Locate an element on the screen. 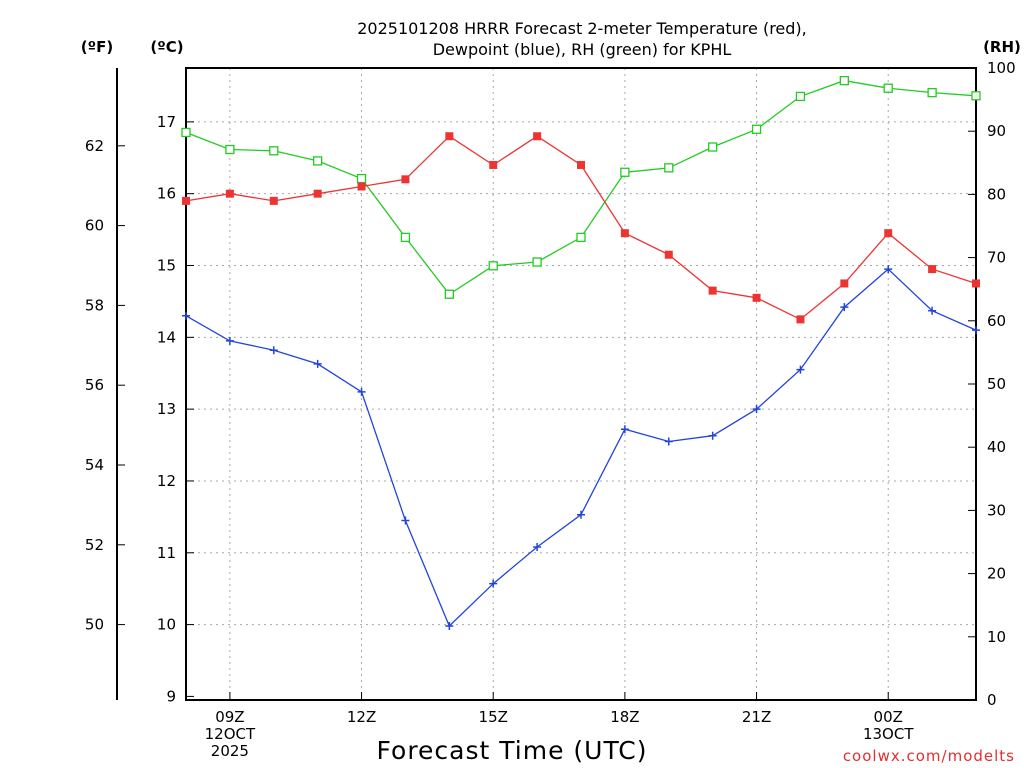 The width and height of the screenshot is (1024, 768). x-tick-label: 09Z is located at coordinates (229, 717).